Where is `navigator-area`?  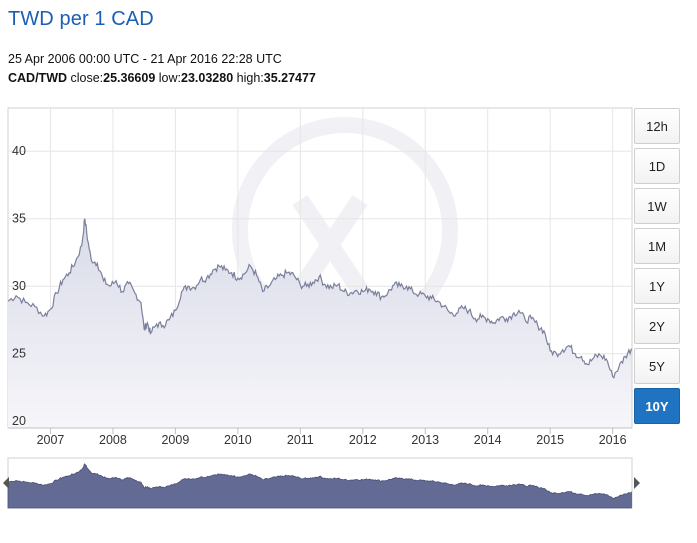 navigator-area is located at coordinates (319, 486).